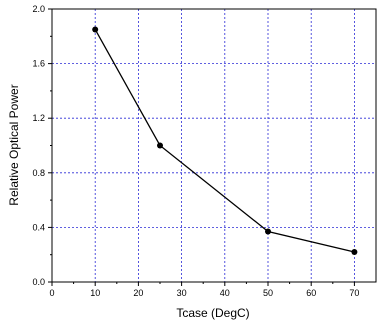 This screenshot has height=325, width=382. Describe the element at coordinates (42, 145) in the screenshot. I see `y-ticks: 0.0 0.4 0.8 1.2 1.6 2.0` at that location.